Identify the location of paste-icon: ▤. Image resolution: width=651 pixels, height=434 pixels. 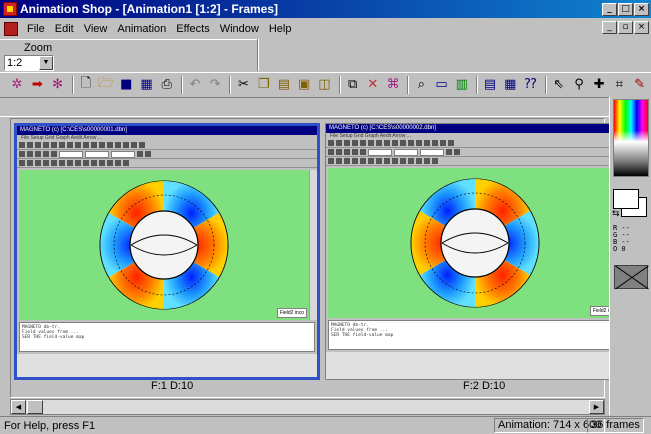
(284, 84).